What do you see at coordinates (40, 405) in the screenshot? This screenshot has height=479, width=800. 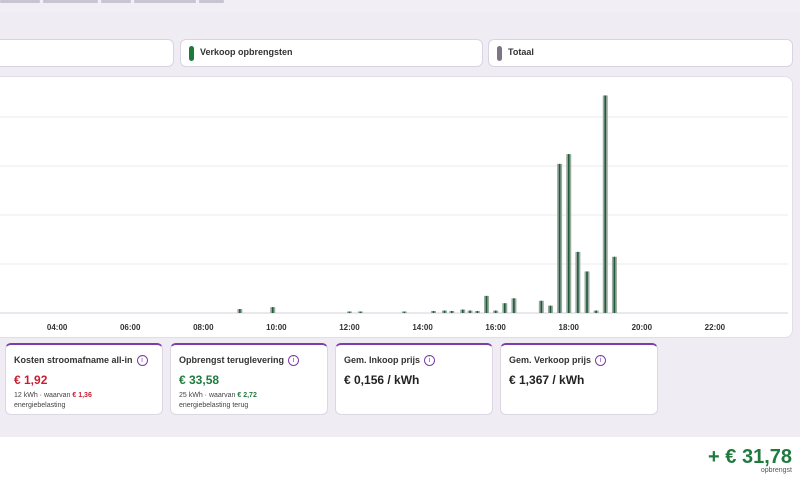 I see `card-kosten-sub-label: energiebelasting` at bounding box center [40, 405].